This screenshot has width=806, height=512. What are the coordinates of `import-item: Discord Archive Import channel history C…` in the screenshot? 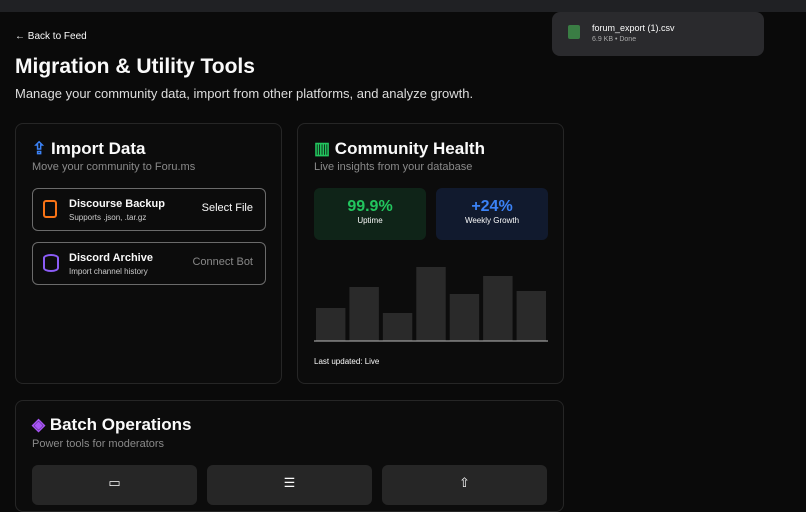 It's located at (149, 263).